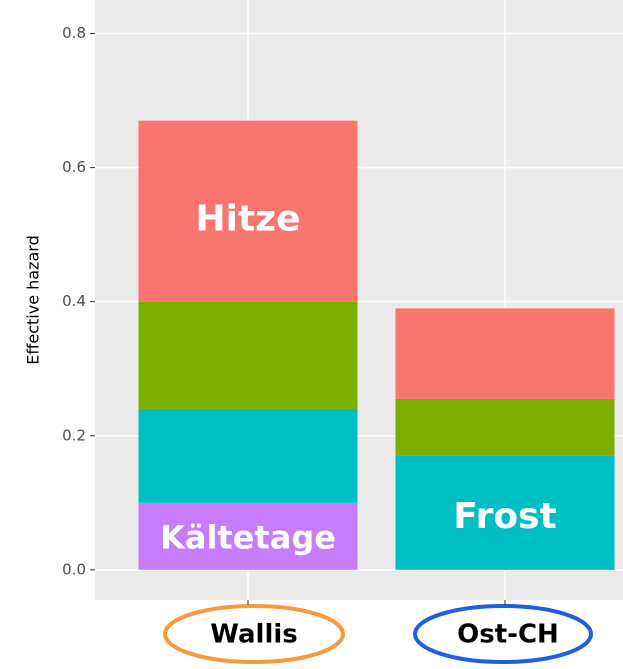 This screenshot has height=669, width=623. I want to click on series-label: Hitze, so click(247, 219).